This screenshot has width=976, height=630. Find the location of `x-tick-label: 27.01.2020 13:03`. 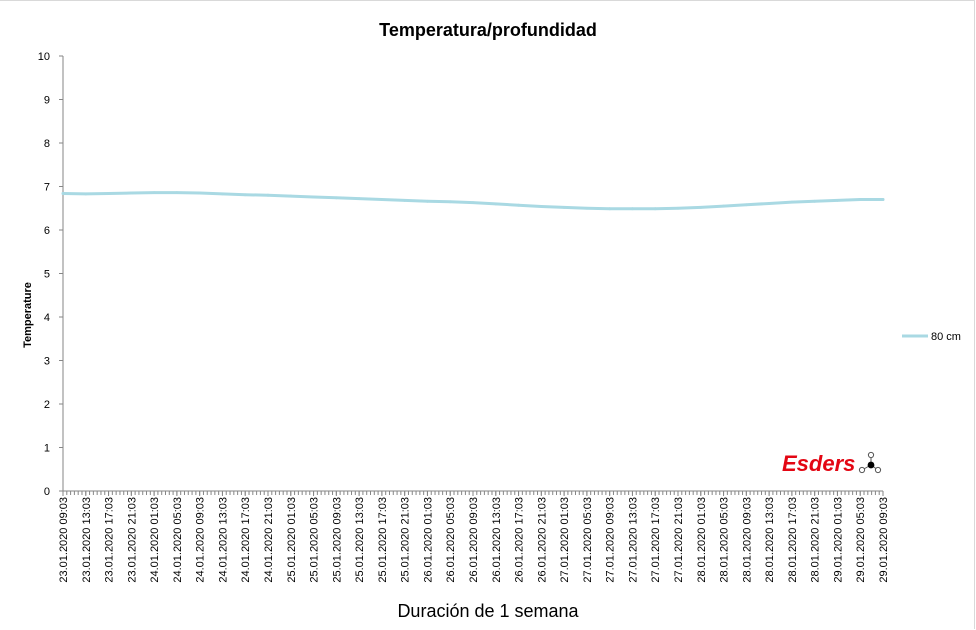

x-tick-label: 27.01.2020 13:03 is located at coordinates (633, 540).